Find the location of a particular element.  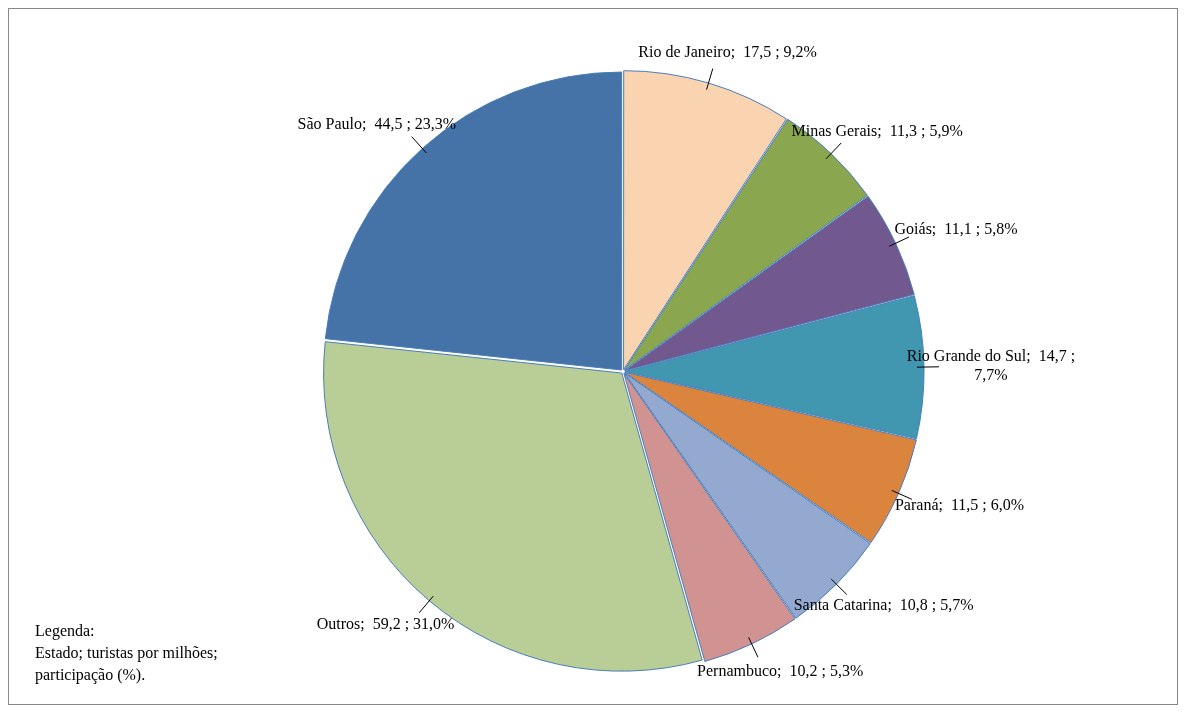

slice-label: Outros; 59,2 ; 31,0% is located at coordinates (385, 624).